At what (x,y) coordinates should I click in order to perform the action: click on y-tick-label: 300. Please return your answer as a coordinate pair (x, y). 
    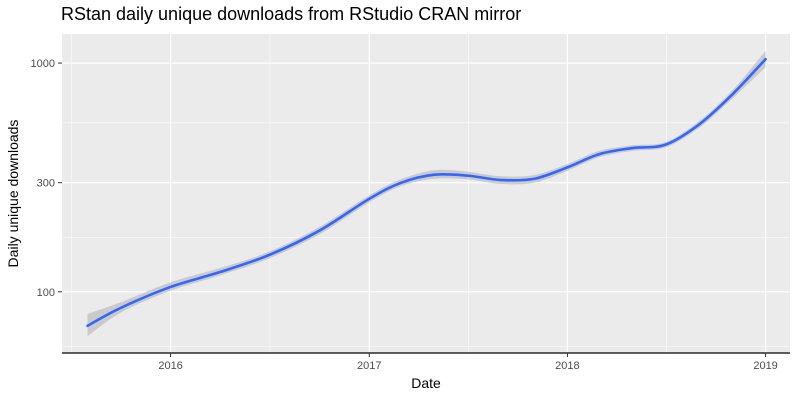
    Looking at the image, I should click on (46, 184).